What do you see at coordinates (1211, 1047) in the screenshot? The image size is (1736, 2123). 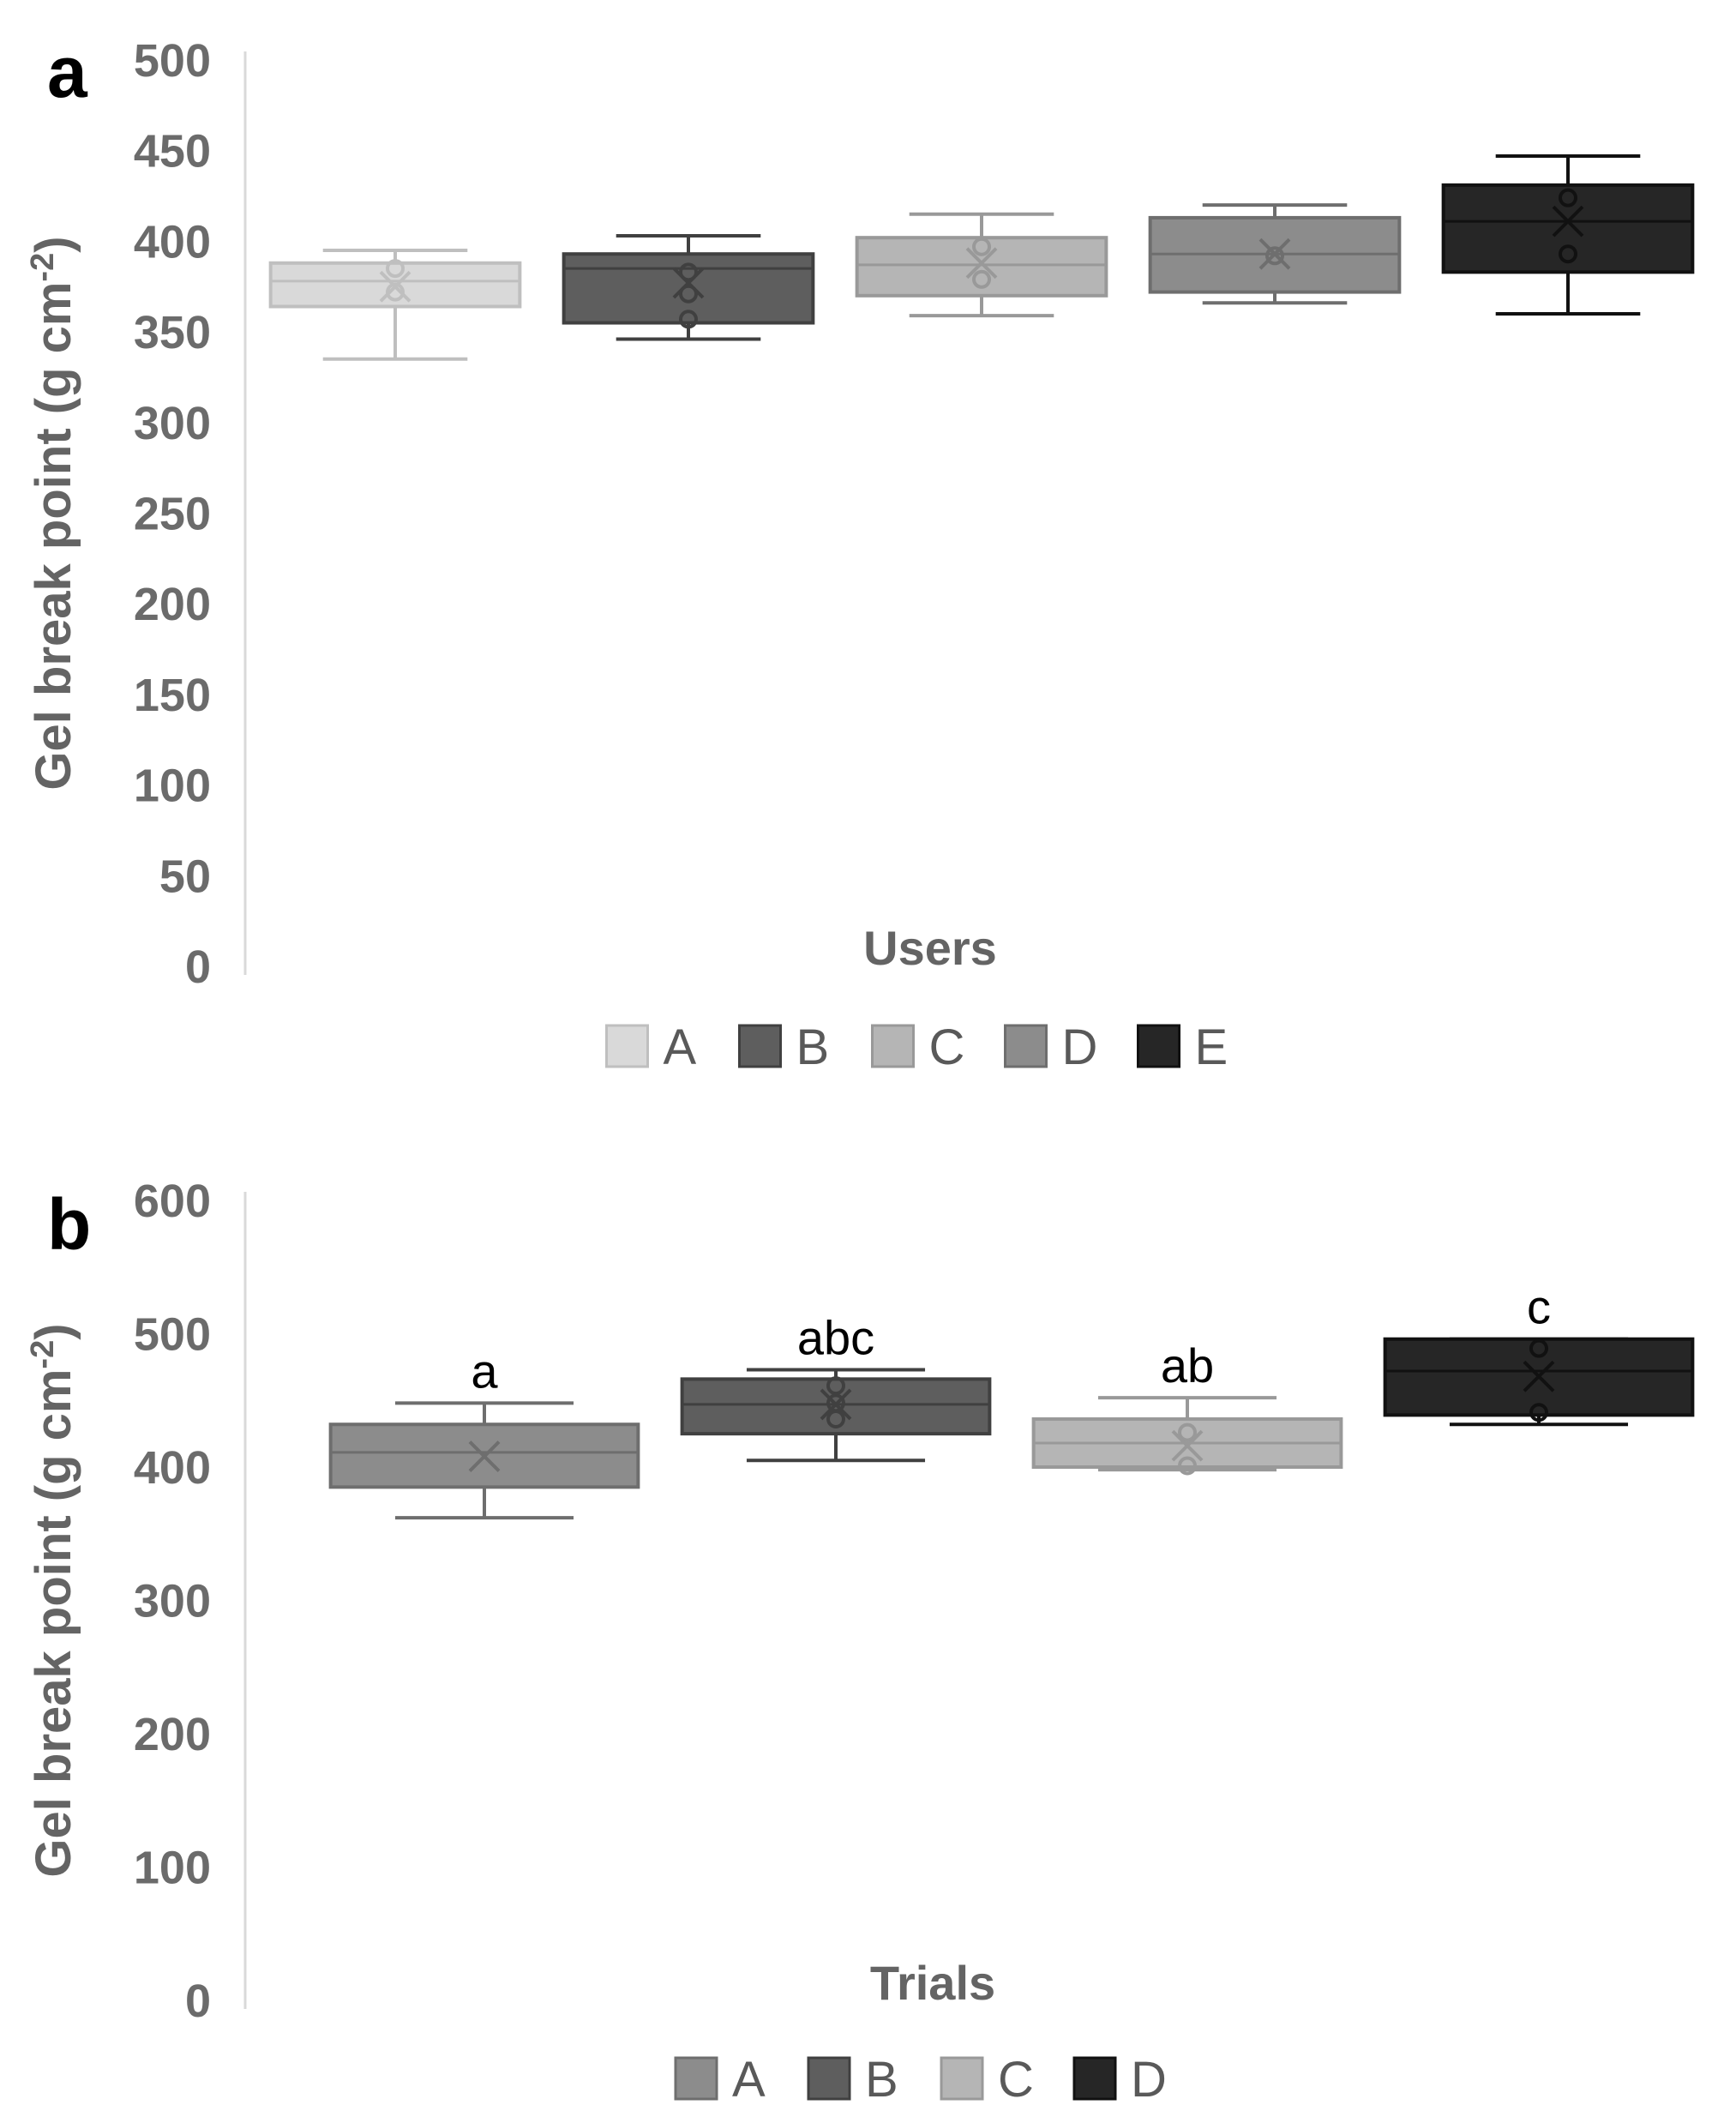 I see `legend-label-E: E` at bounding box center [1211, 1047].